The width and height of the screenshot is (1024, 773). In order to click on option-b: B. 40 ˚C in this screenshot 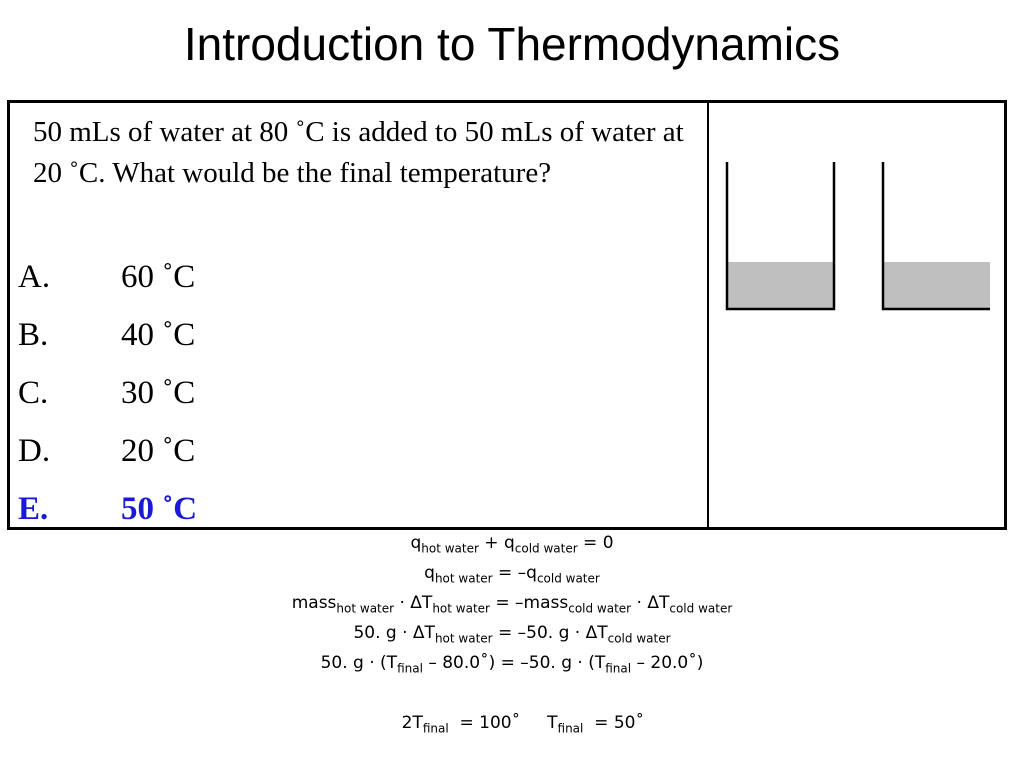, I will do `click(358, 335)`.